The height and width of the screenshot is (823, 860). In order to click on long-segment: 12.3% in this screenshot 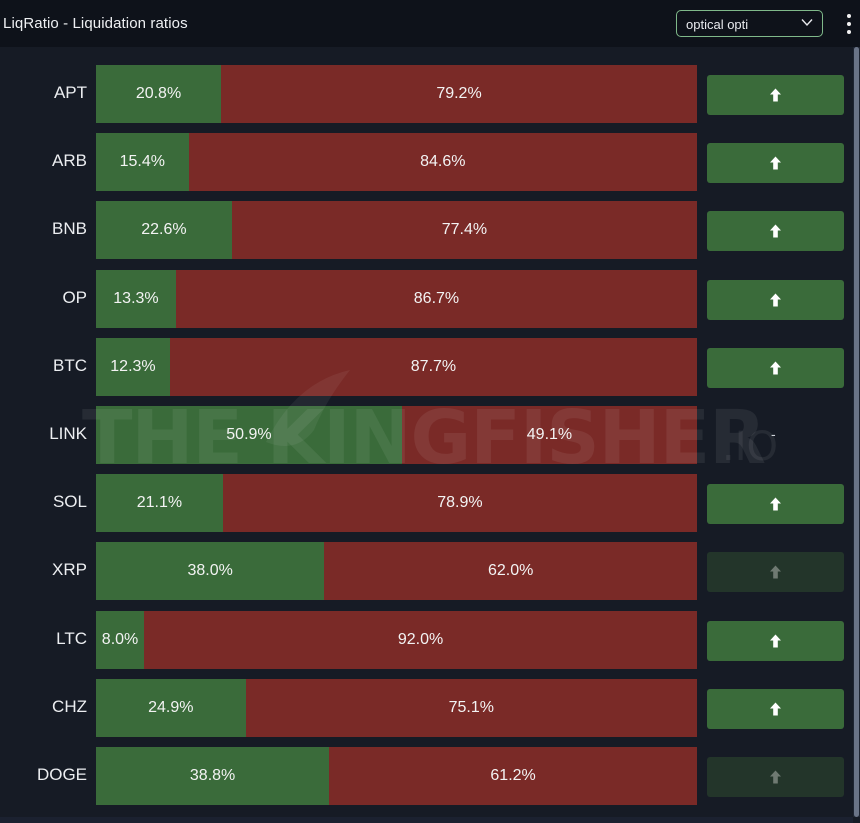, I will do `click(133, 366)`.